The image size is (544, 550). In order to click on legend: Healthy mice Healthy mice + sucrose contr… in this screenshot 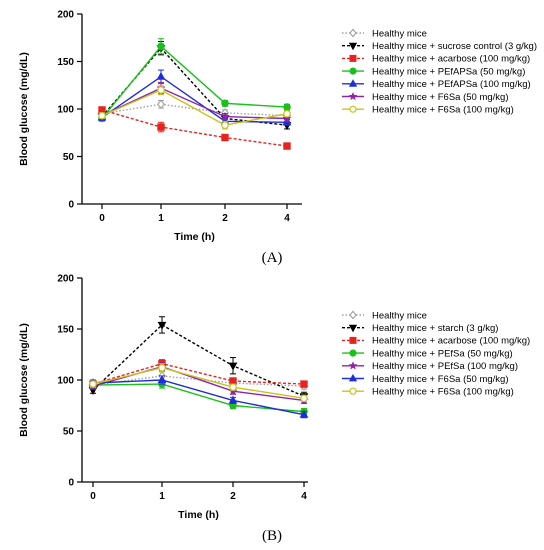, I will do `click(439, 72)`.